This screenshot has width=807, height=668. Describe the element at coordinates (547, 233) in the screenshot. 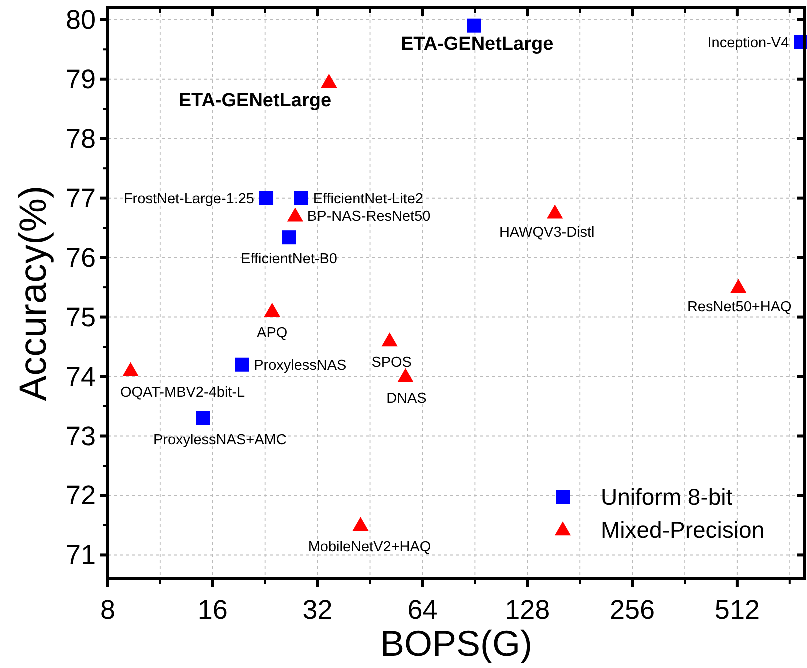

I see `annotation: HAWQV3-Distl` at that location.